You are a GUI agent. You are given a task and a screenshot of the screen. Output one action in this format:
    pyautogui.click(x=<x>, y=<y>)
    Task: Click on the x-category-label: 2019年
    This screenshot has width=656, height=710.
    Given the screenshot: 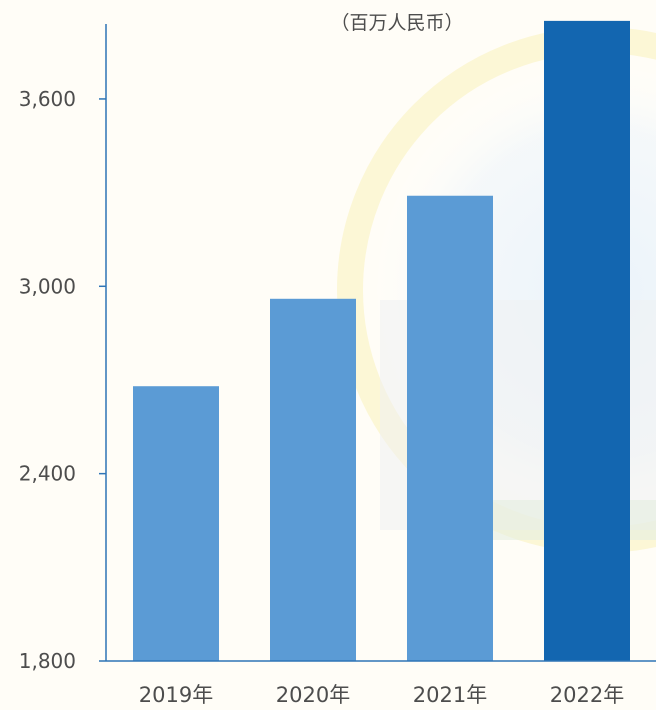 What is the action you would take?
    pyautogui.click(x=176, y=695)
    